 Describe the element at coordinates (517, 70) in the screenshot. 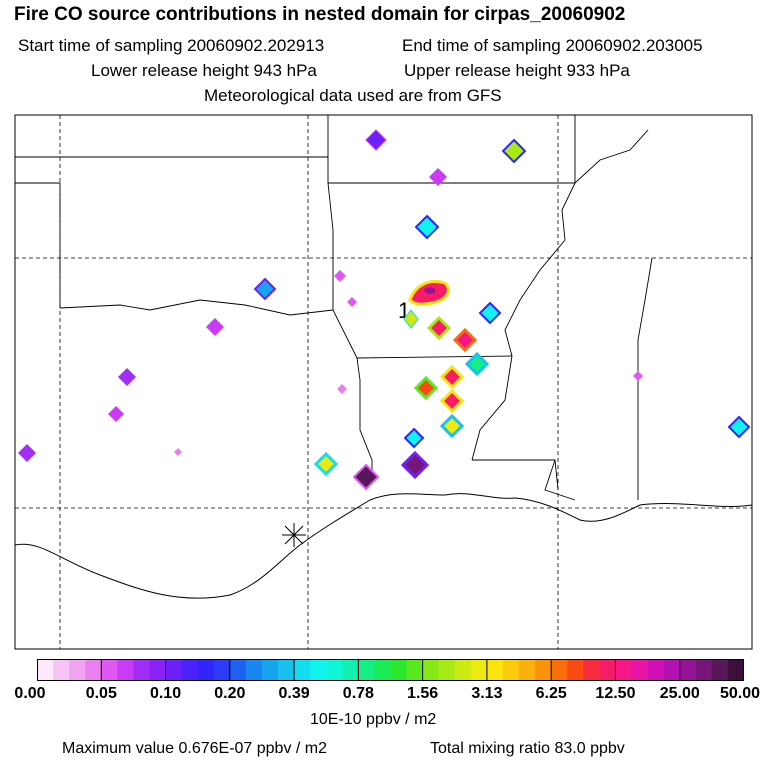

I see `upper-height-label: Upper release height 933 hPa` at that location.